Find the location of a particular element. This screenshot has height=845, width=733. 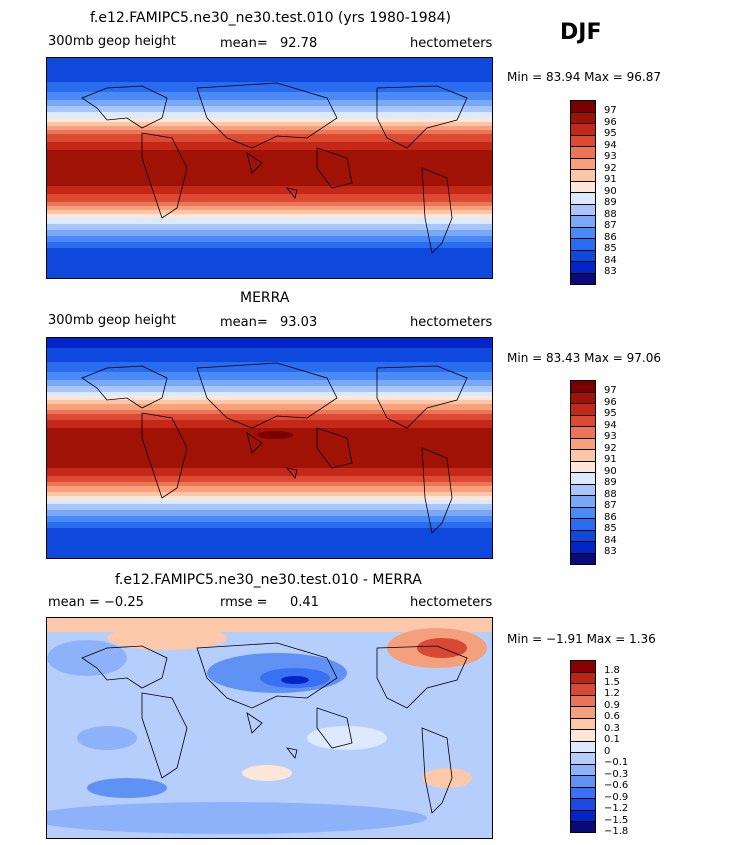

colorbar-label: 93 is located at coordinates (610, 436).